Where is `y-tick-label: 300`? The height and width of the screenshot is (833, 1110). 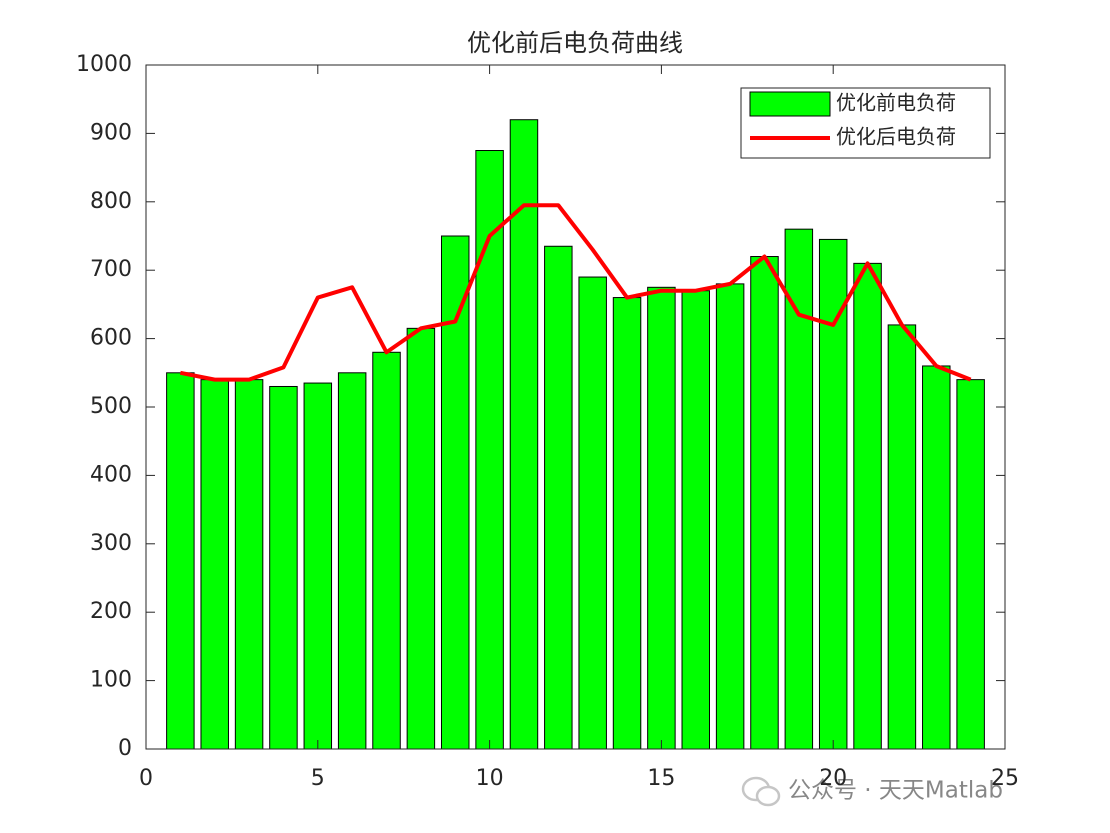 y-tick-label: 300 is located at coordinates (111, 543).